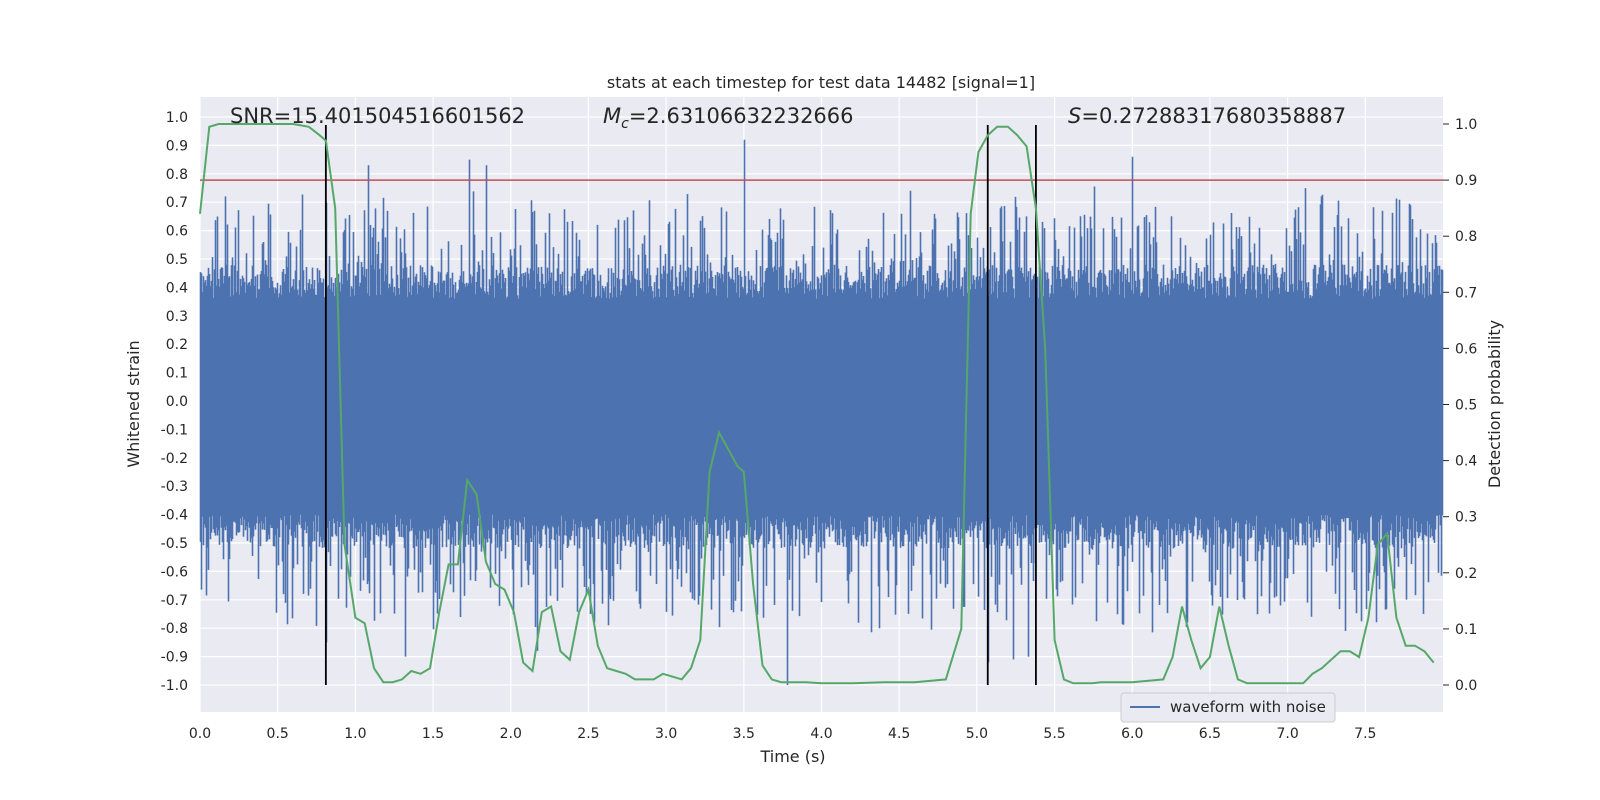 The width and height of the screenshot is (1600, 800). I want to click on y-axis-label-right: Detection probability, so click(1494, 404).